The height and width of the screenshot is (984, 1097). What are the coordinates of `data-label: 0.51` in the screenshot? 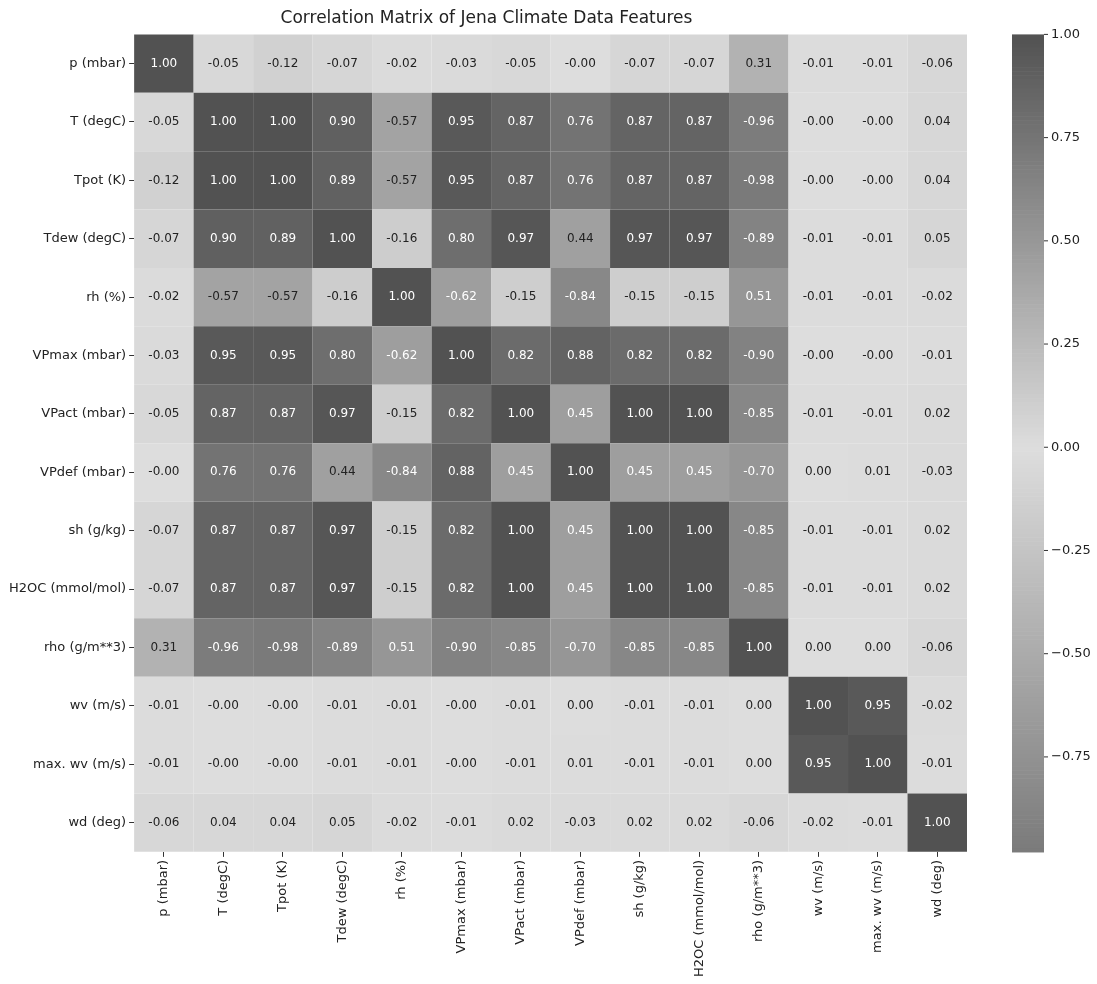 It's located at (402, 646).